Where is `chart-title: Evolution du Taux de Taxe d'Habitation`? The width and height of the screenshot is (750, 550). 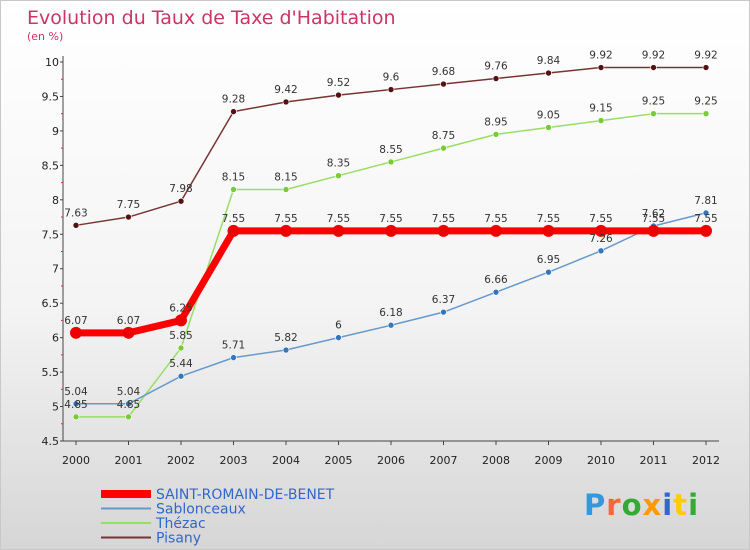 chart-title: Evolution du Taux de Taxe d'Habitation is located at coordinates (211, 18).